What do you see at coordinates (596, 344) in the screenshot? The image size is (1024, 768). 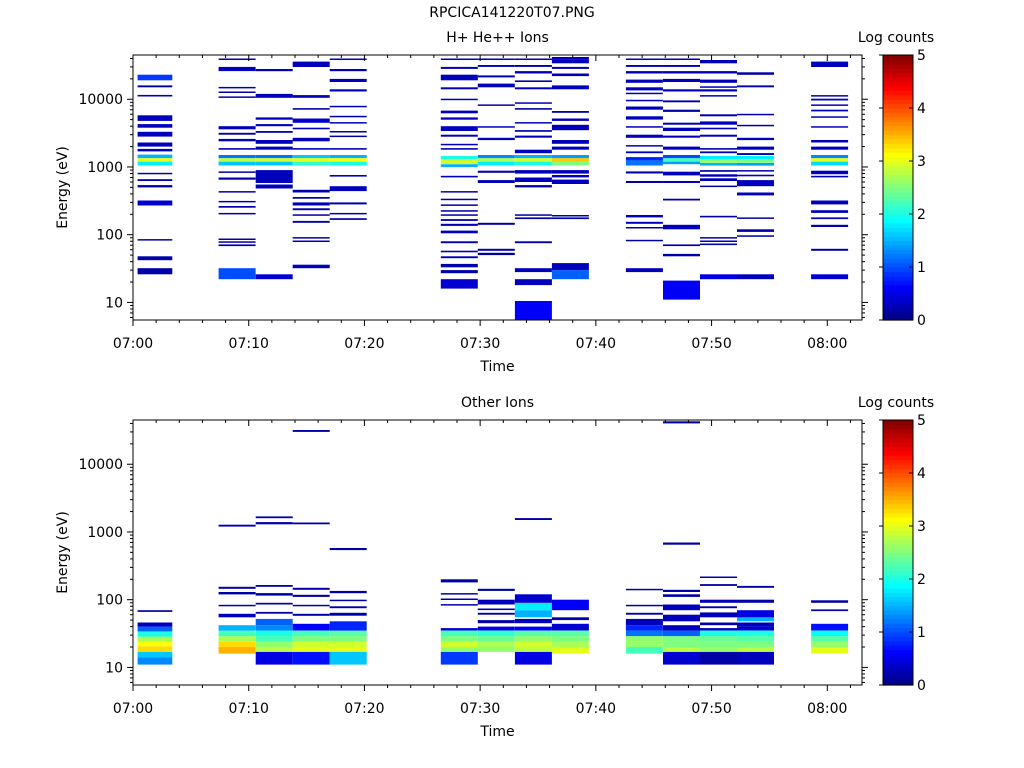 I see `x-tick-label: 07:40` at bounding box center [596, 344].